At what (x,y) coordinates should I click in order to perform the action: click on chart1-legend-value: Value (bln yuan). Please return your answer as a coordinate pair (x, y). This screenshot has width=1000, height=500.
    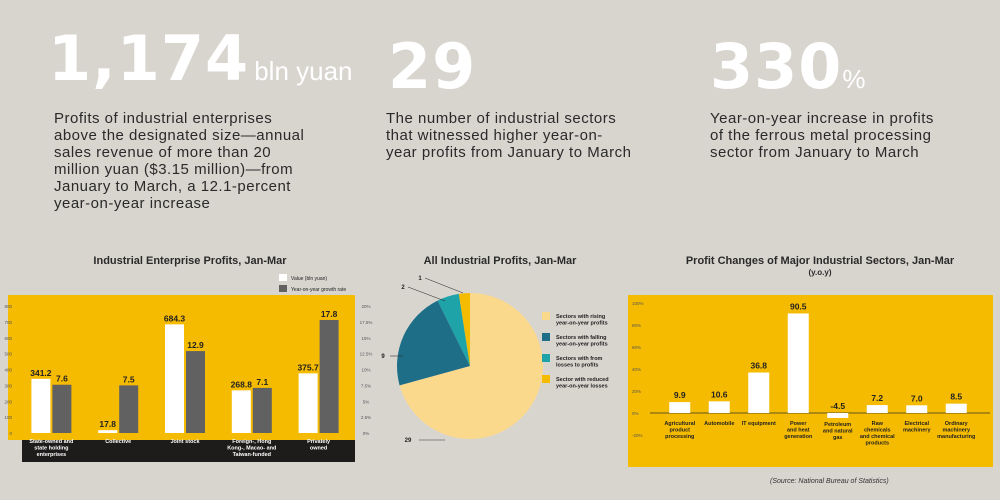
    Looking at the image, I should click on (309, 279).